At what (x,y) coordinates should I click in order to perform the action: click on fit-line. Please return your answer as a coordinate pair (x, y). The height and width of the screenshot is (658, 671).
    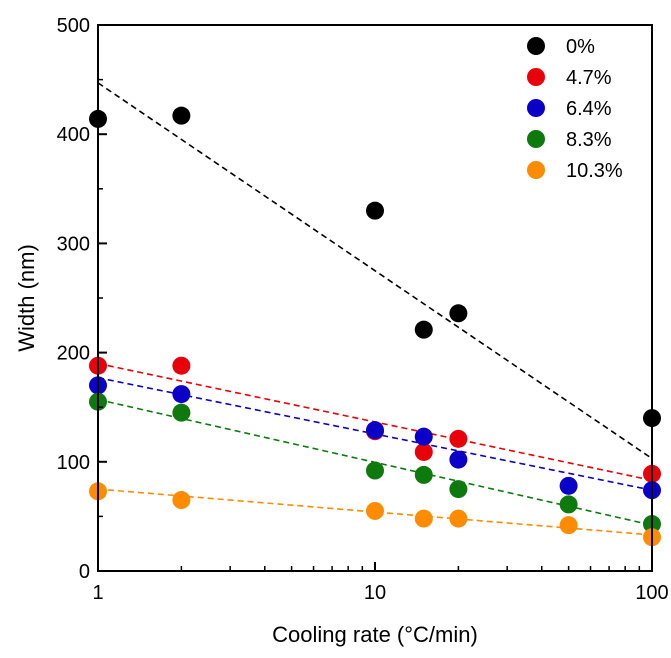
    Looking at the image, I should click on (375, 512).